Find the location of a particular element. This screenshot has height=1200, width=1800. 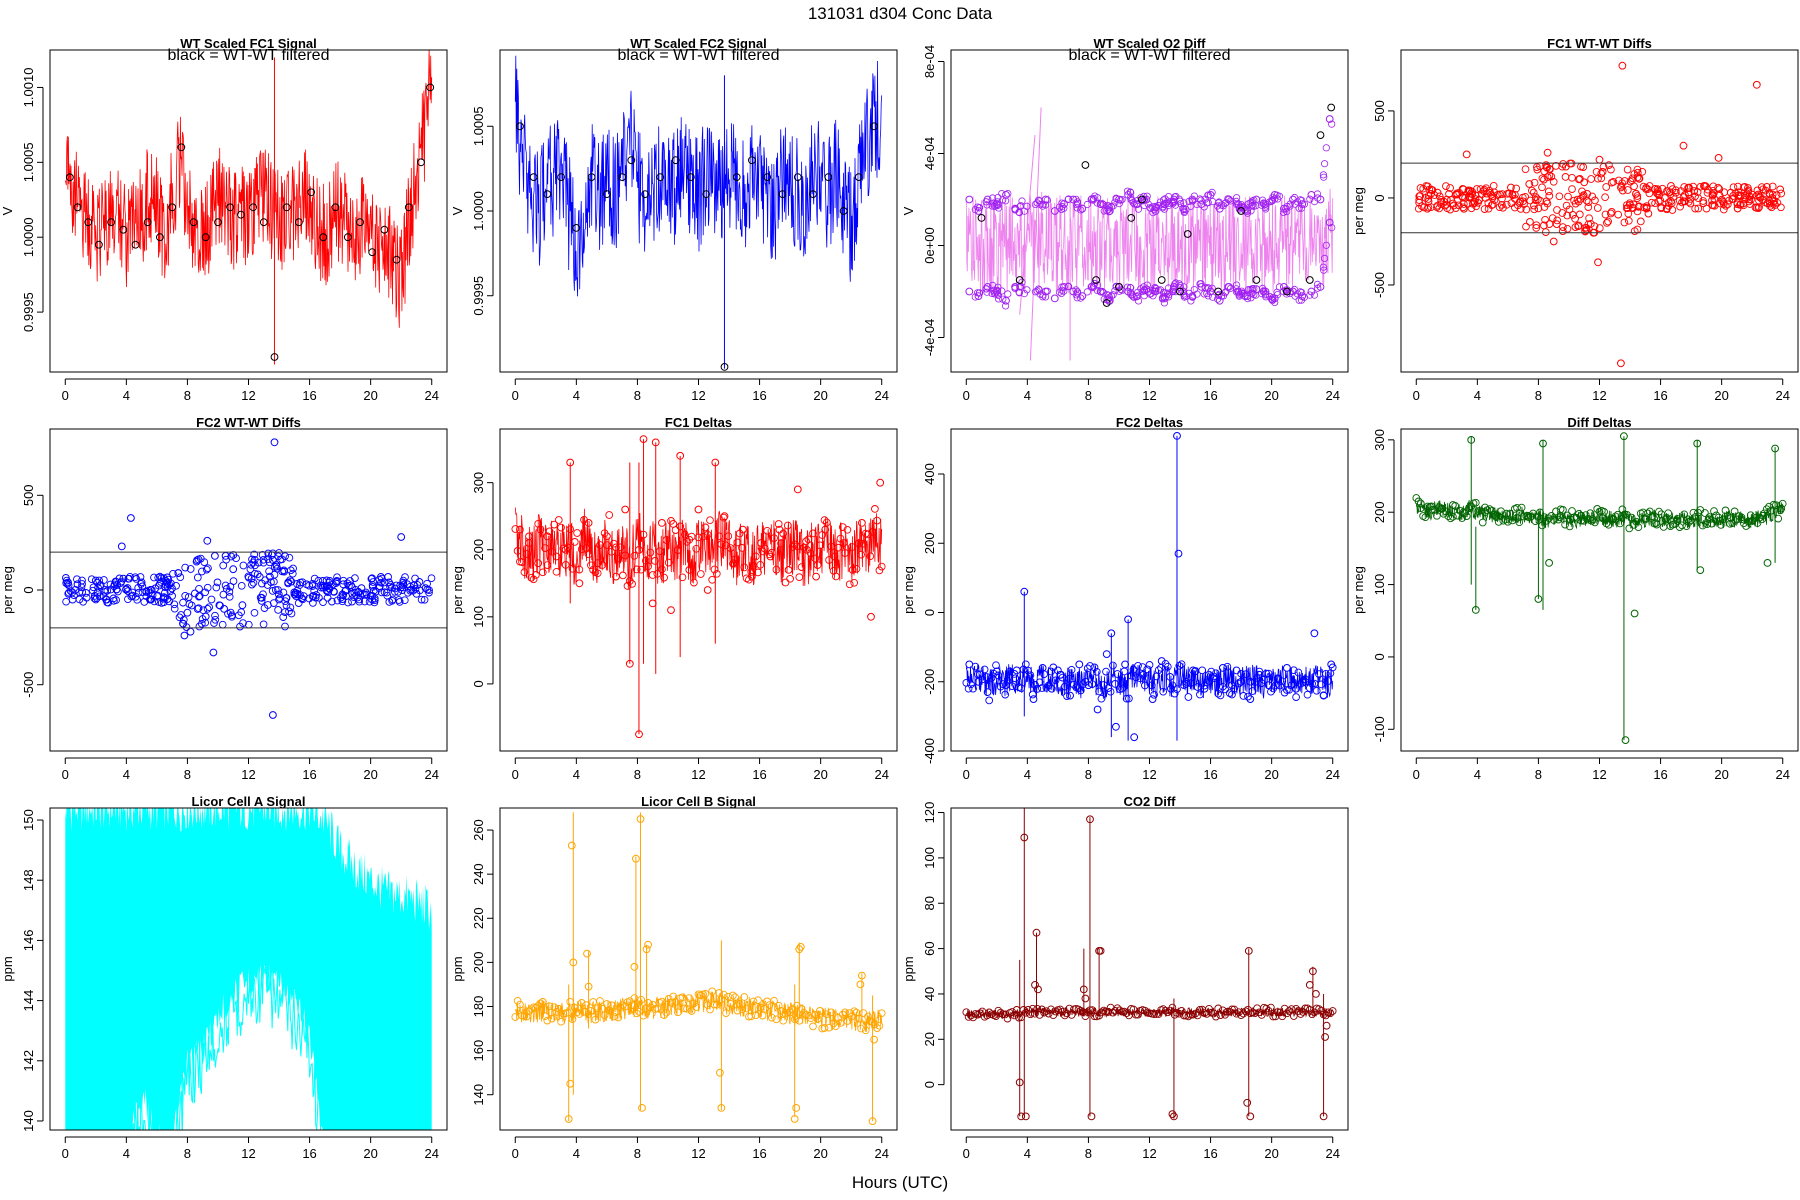

y-tick-label: 1.0010 is located at coordinates (28, 88).